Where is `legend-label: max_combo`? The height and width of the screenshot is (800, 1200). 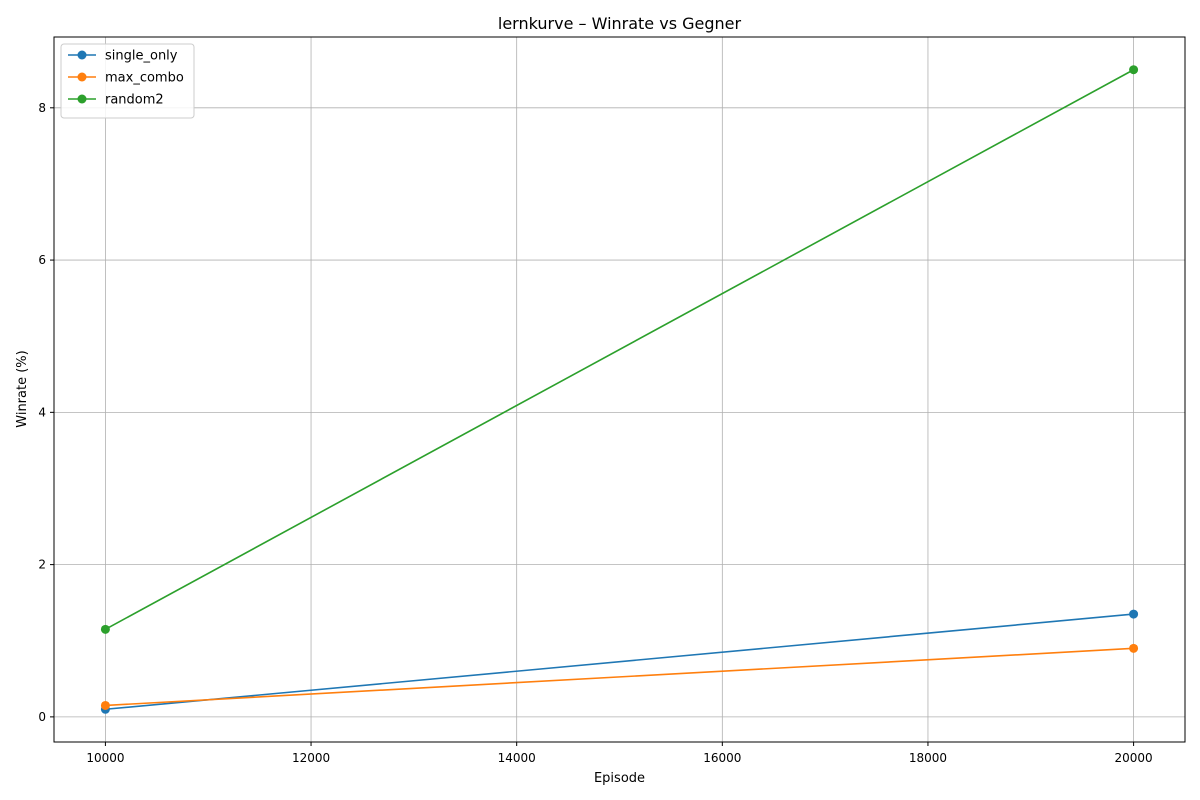
legend-label: max_combo is located at coordinates (144, 78).